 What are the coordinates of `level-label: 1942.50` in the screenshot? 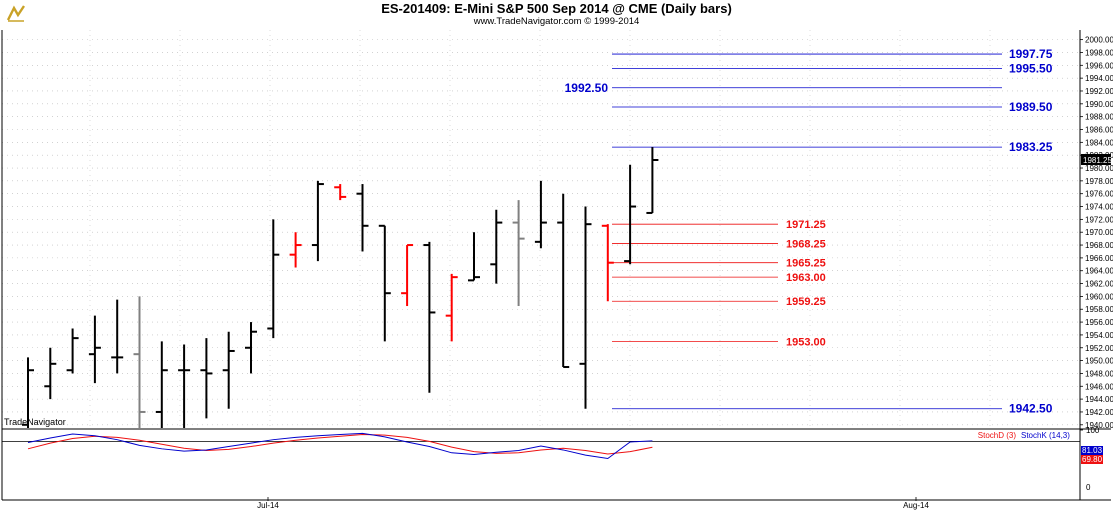 It's located at (1031, 409).